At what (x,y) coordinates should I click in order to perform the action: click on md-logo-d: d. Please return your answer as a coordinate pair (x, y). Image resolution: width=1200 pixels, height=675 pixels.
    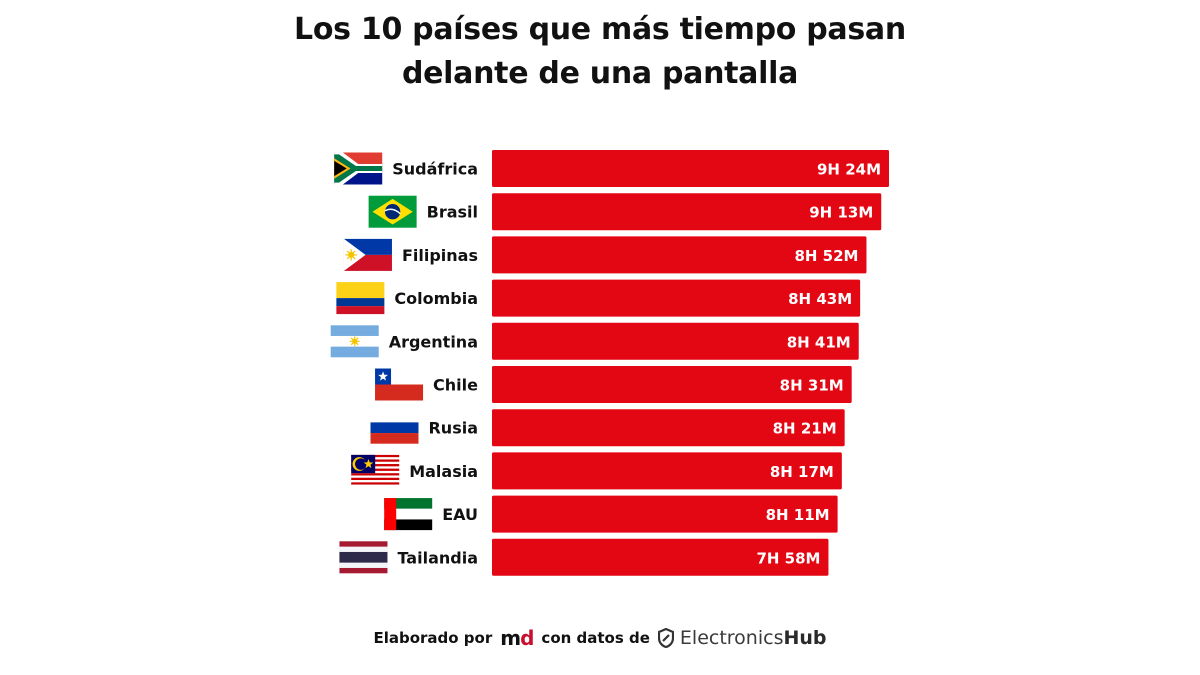
    Looking at the image, I should click on (527, 638).